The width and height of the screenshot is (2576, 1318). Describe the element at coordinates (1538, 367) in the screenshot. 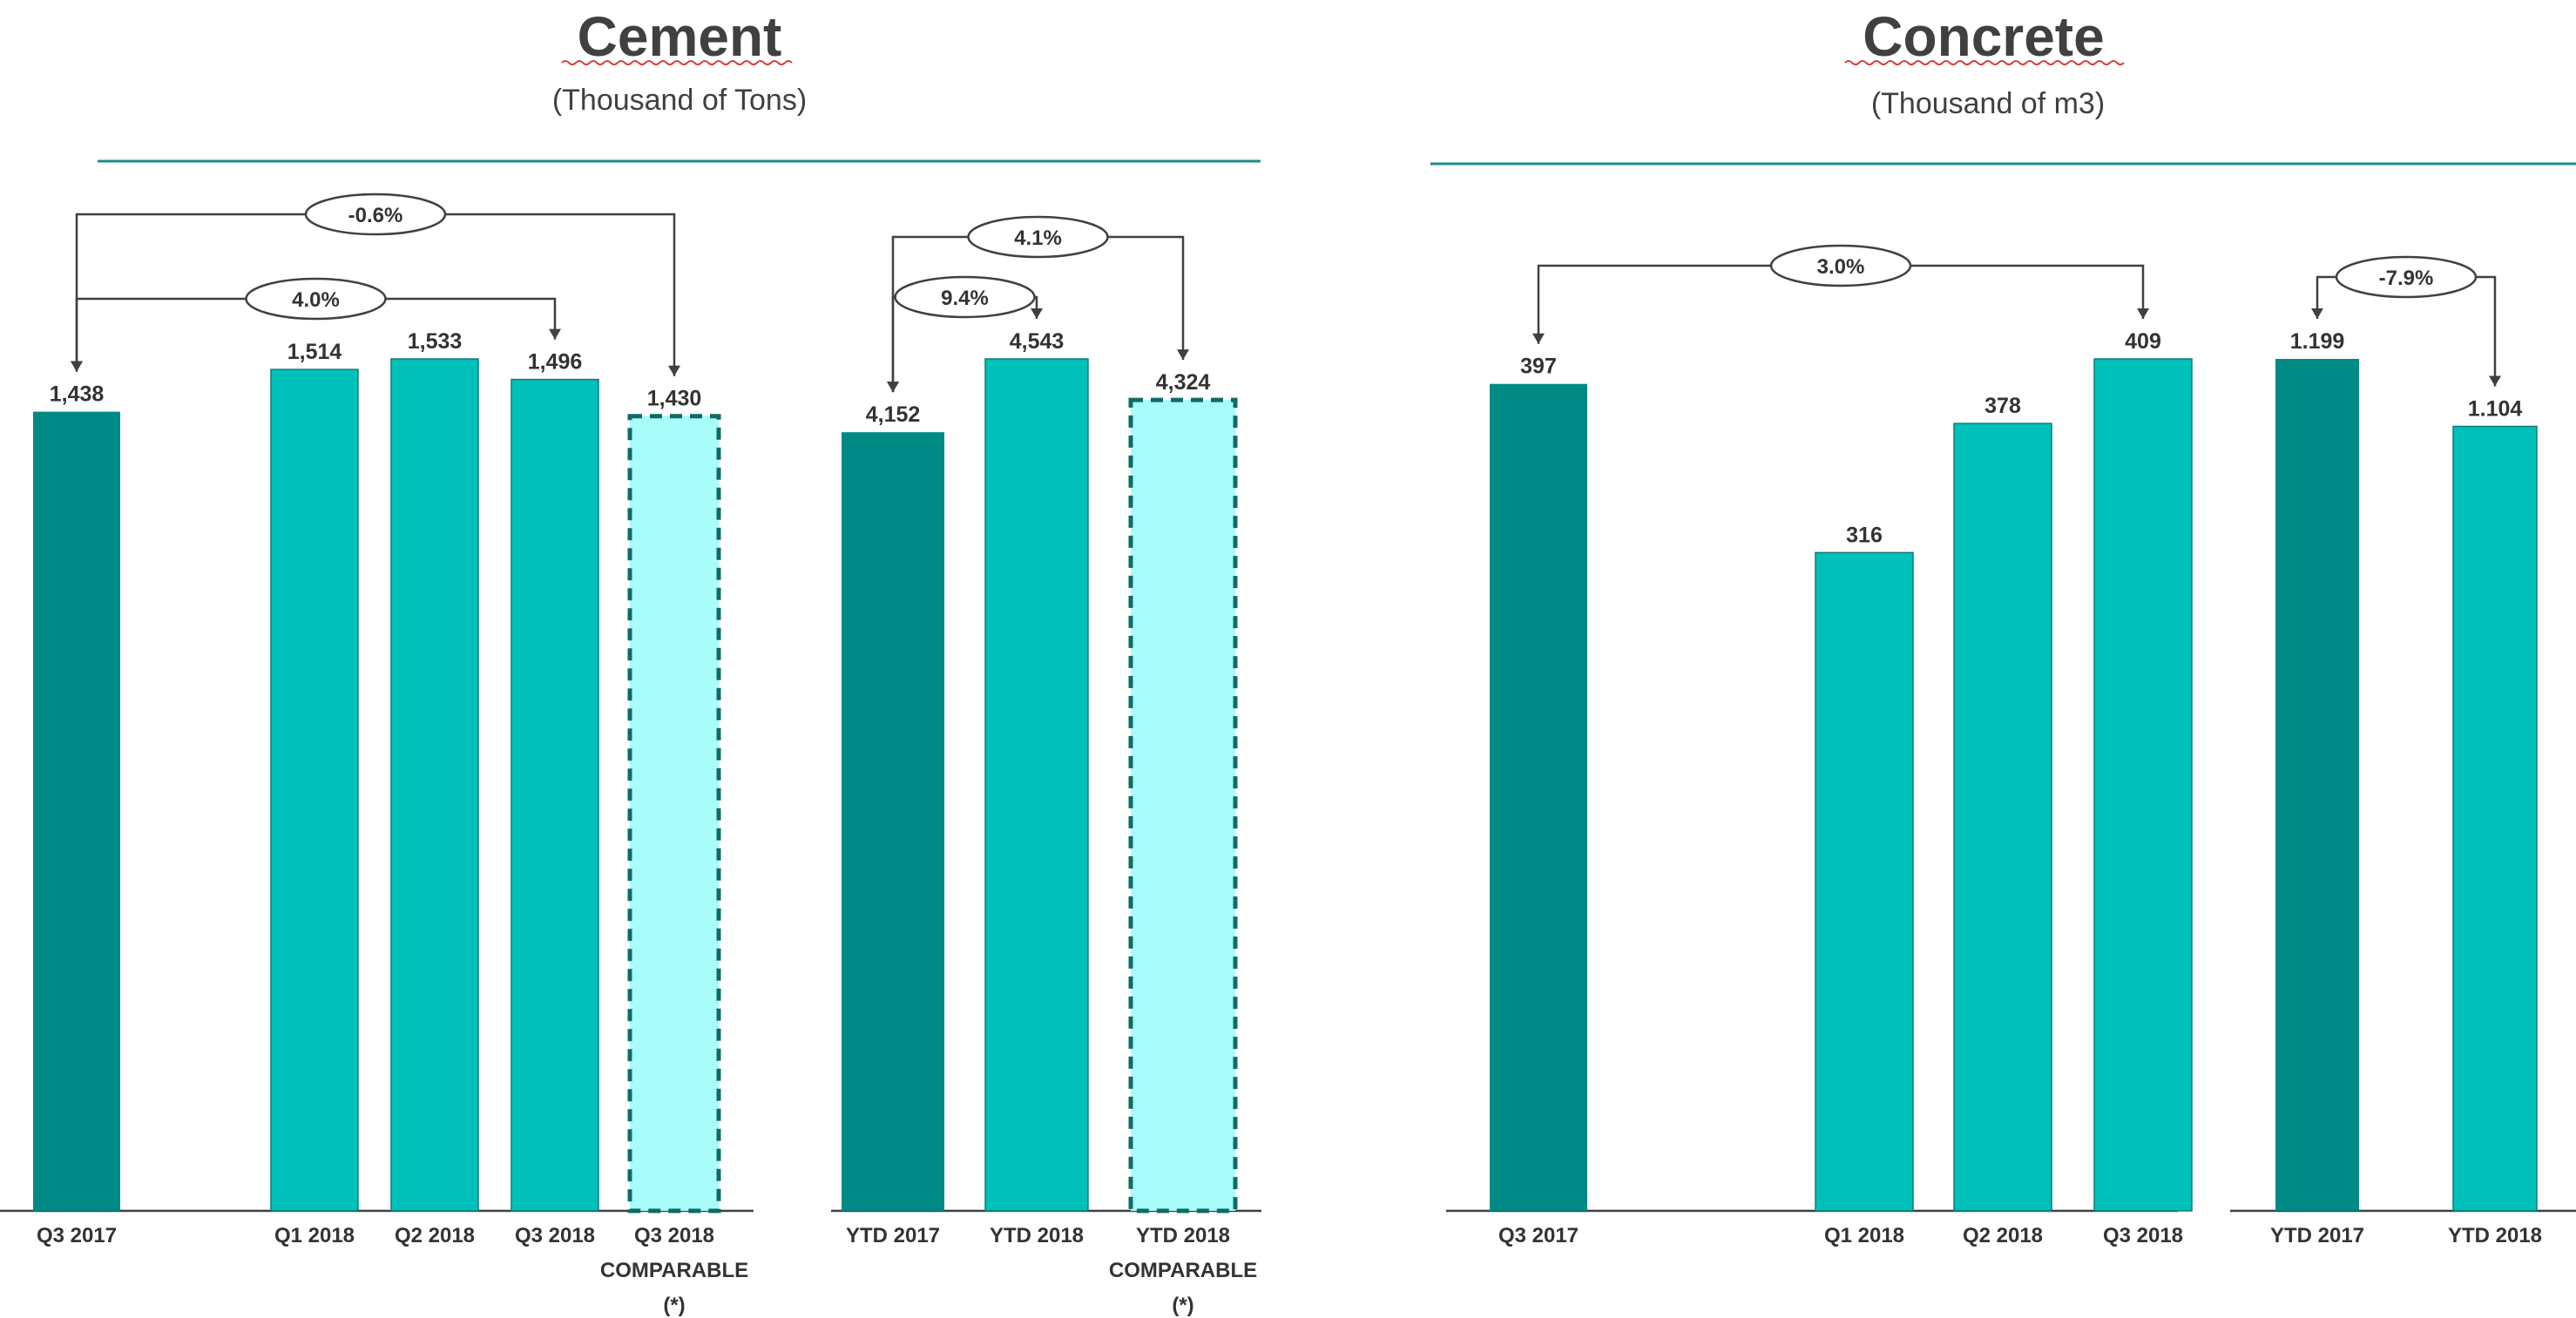

I see `data-label: 397` at that location.